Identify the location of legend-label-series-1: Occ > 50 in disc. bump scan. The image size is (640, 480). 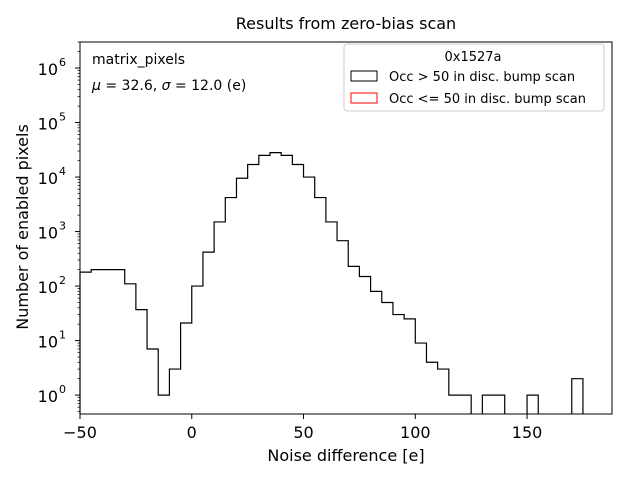
(482, 77).